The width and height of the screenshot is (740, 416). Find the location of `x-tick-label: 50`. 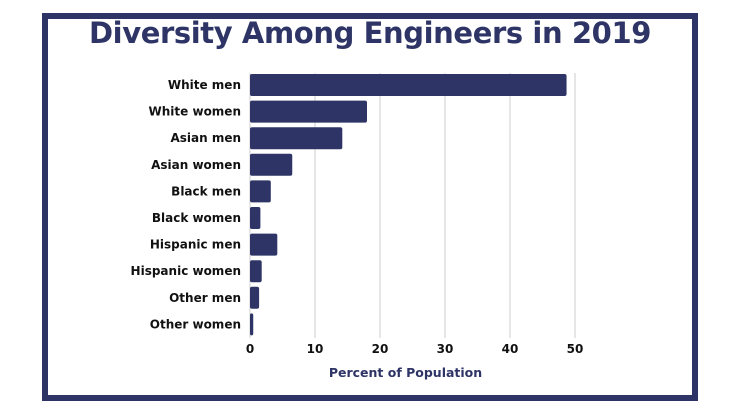

x-tick-label: 50 is located at coordinates (575, 349).